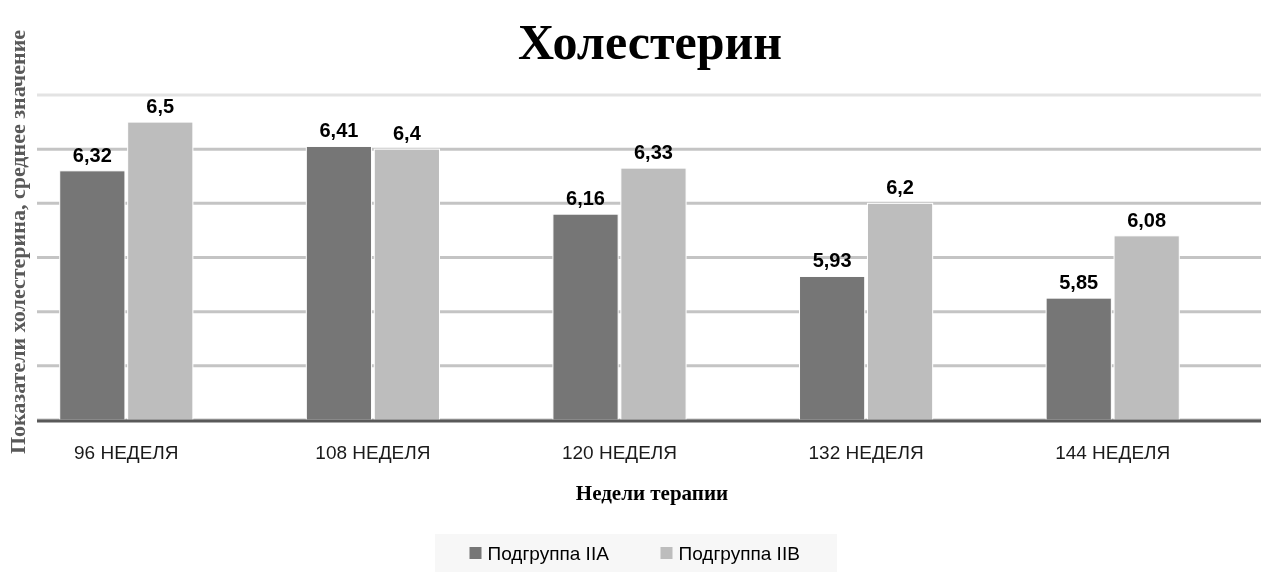  What do you see at coordinates (548, 553) in the screenshot?
I see `legend-label: Подгруппа IIA` at bounding box center [548, 553].